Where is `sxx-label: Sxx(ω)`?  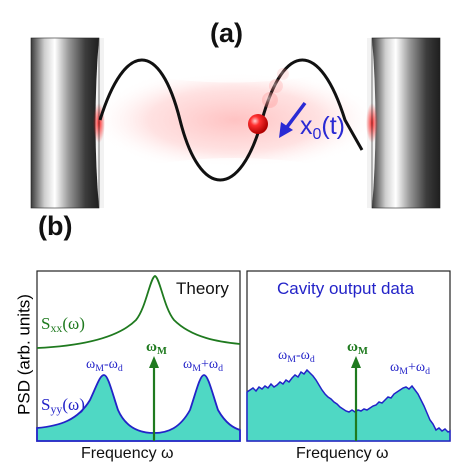
sxx-label: Sxx(ω) is located at coordinates (63, 325).